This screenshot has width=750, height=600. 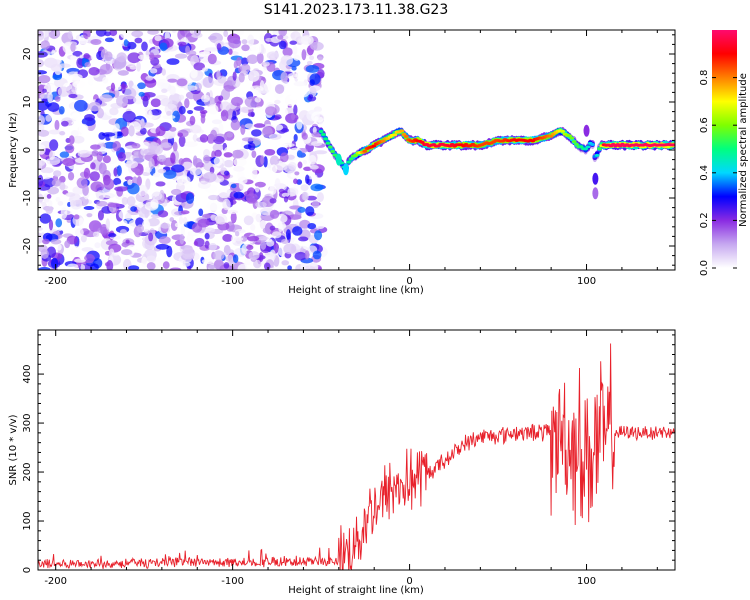 I want to click on spectrogram-xtick-label: -200, so click(x=55, y=281).